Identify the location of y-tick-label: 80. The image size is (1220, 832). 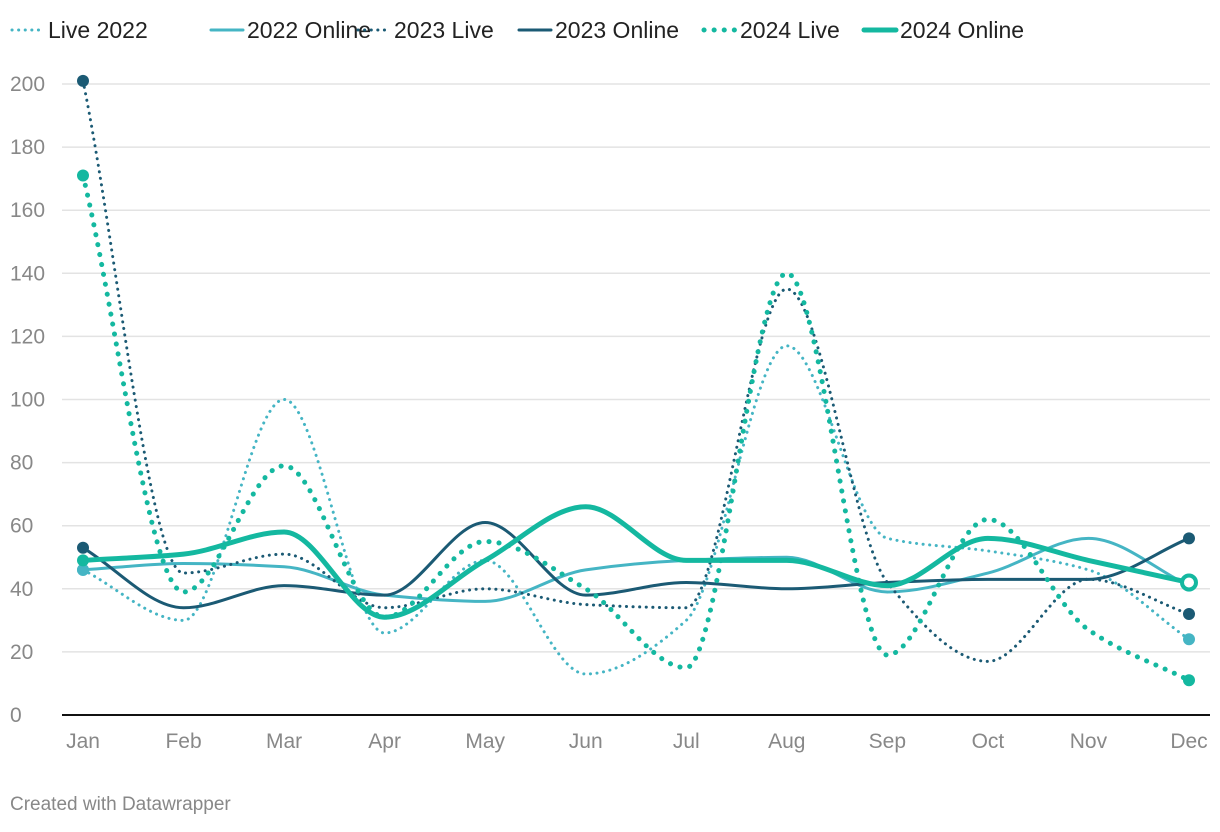
(21, 463).